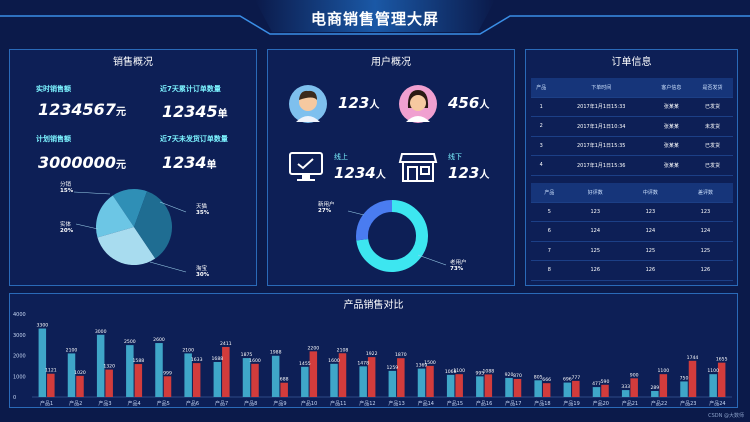 The height and width of the screenshot is (422, 750). I want to click on bar-value-label: 2108, so click(343, 350).